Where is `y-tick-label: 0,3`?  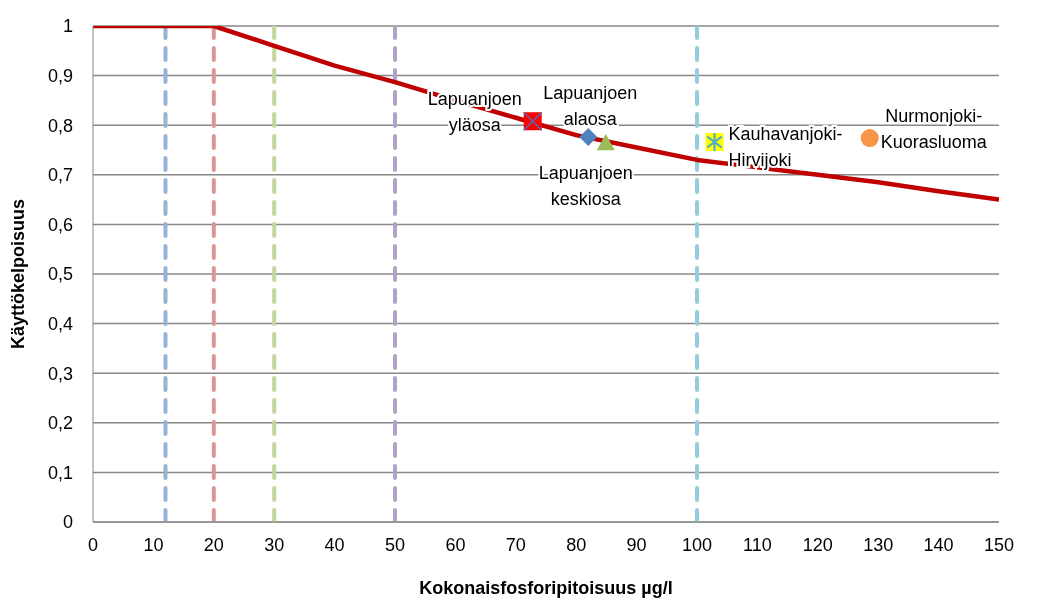
y-tick-label: 0,3 is located at coordinates (60, 373).